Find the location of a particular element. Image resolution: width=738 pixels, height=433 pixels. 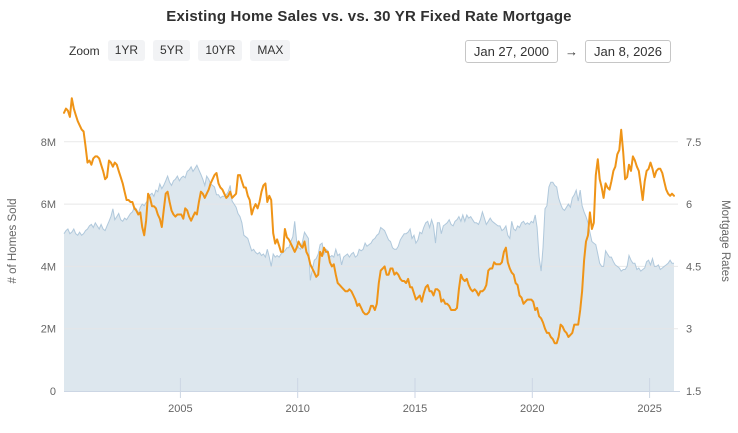

zoom-group: Zoom 1YR 5YR 10YR MAX is located at coordinates (180, 50).